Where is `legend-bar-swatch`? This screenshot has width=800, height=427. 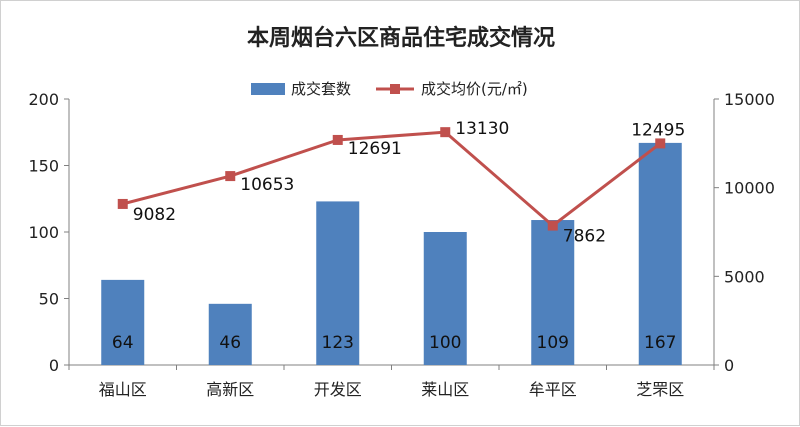 legend-bar-swatch is located at coordinates (268, 89).